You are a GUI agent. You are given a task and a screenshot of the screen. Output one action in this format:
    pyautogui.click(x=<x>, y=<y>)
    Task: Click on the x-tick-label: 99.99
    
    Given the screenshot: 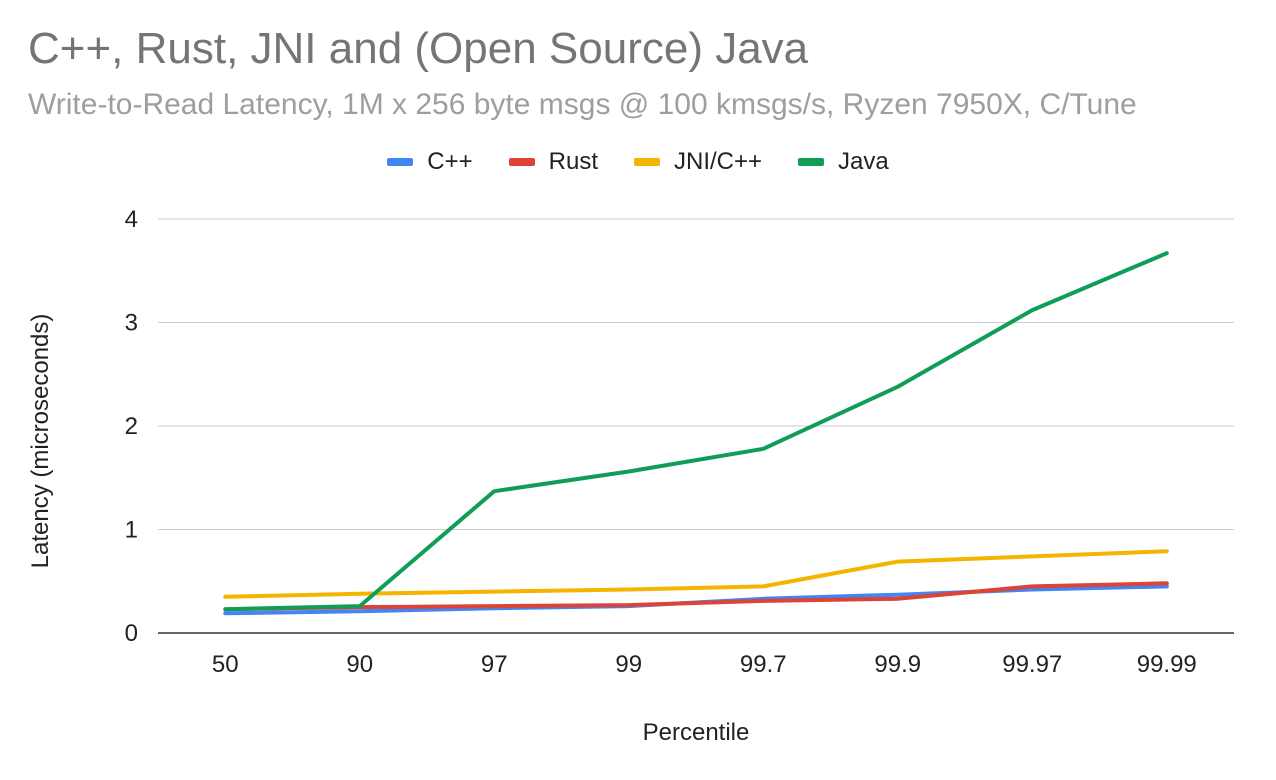 What is the action you would take?
    pyautogui.click(x=1167, y=664)
    